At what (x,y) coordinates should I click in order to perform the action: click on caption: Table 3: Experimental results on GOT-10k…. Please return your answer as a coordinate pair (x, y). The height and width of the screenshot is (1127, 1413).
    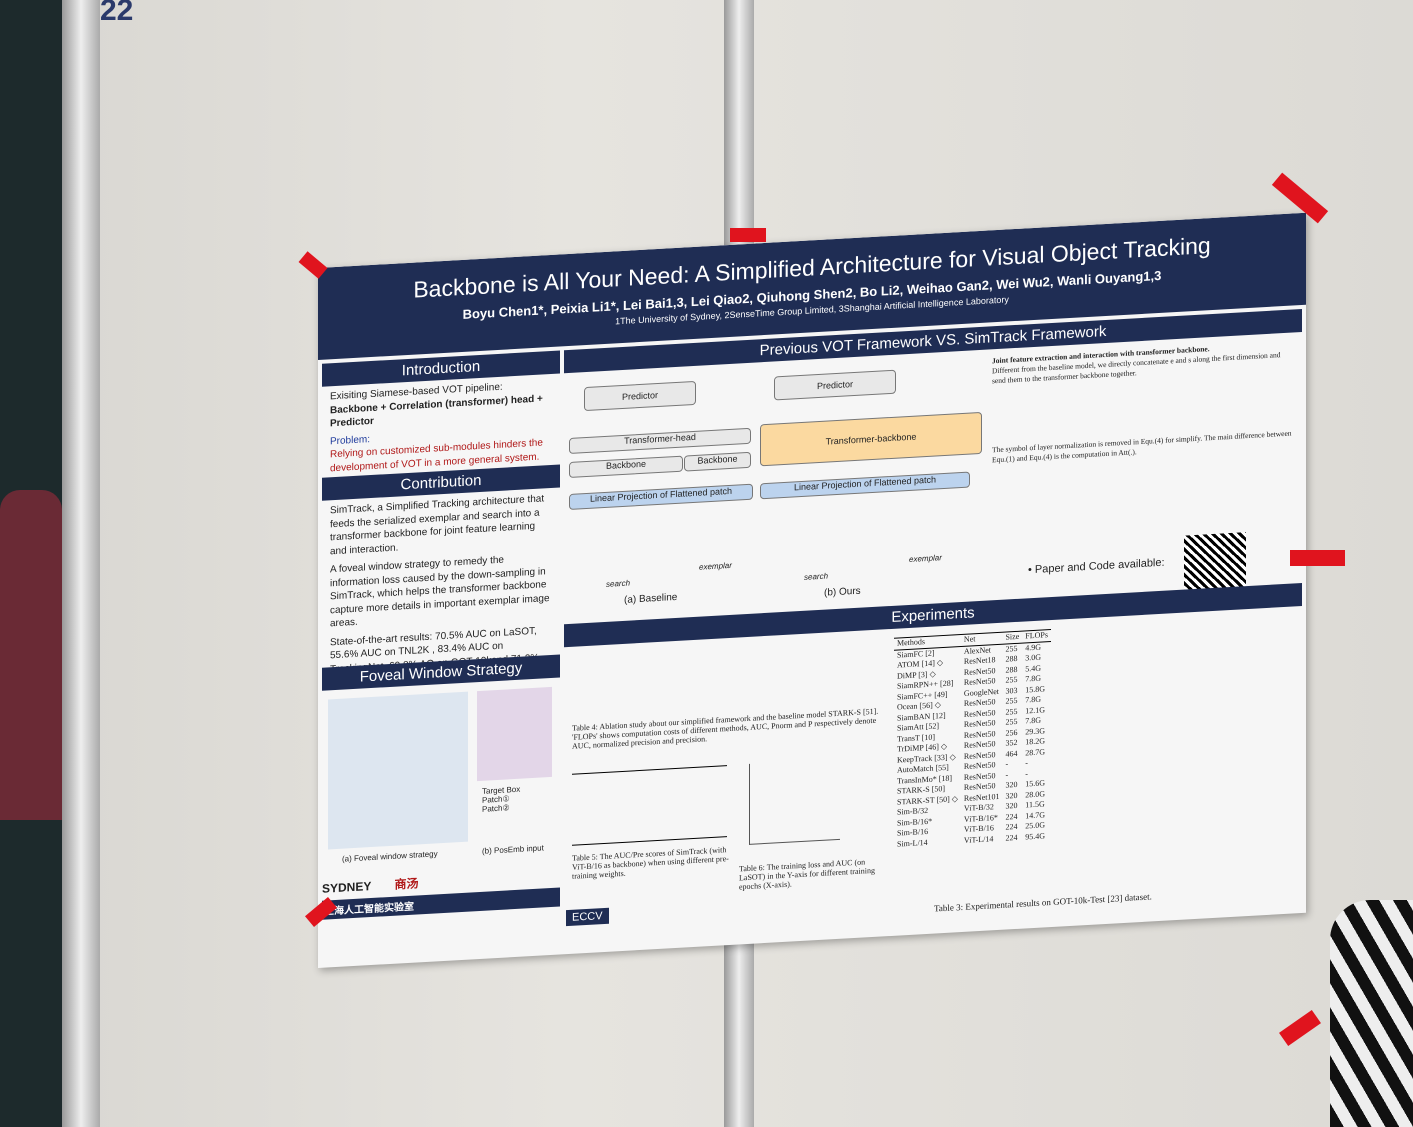
    Looking at the image, I should click on (1043, 902).